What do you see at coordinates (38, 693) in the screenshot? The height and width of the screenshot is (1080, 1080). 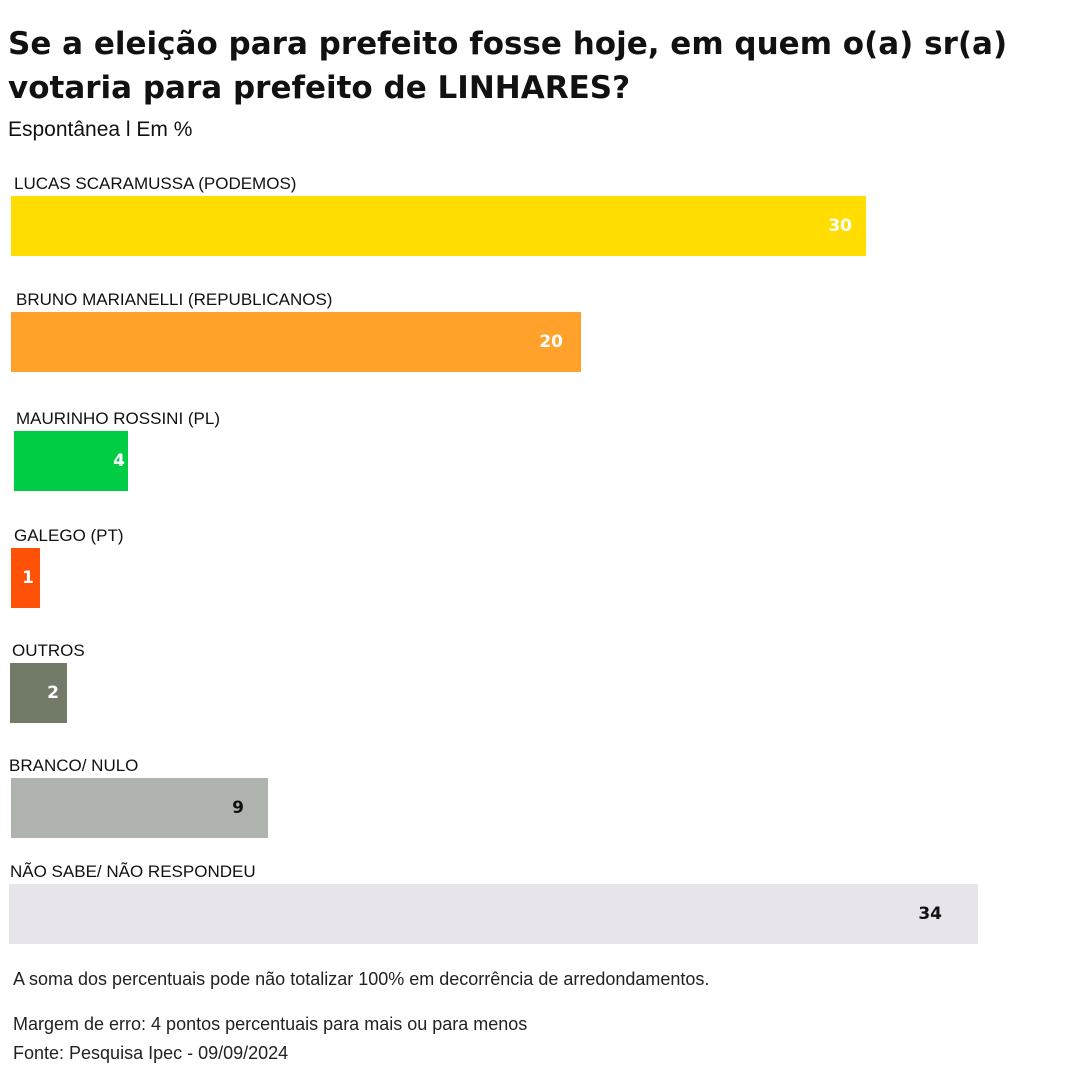 I see `bar-outros` at bounding box center [38, 693].